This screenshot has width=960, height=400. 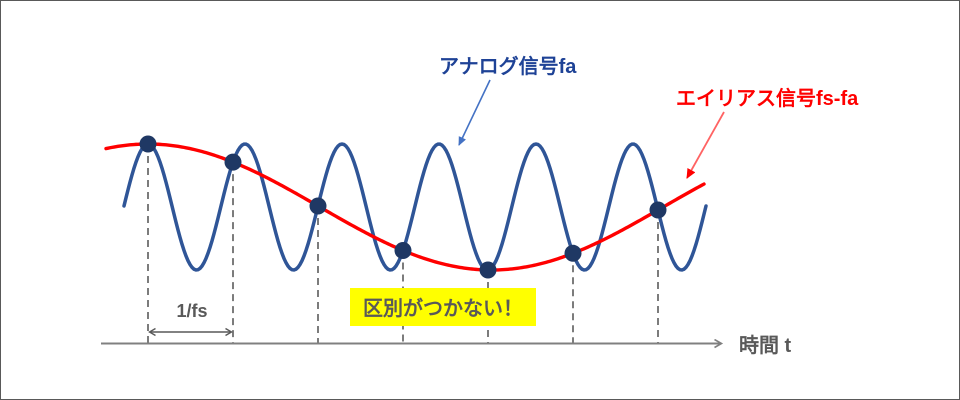 I want to click on time-axis-label: 時間 t, so click(x=765, y=346).